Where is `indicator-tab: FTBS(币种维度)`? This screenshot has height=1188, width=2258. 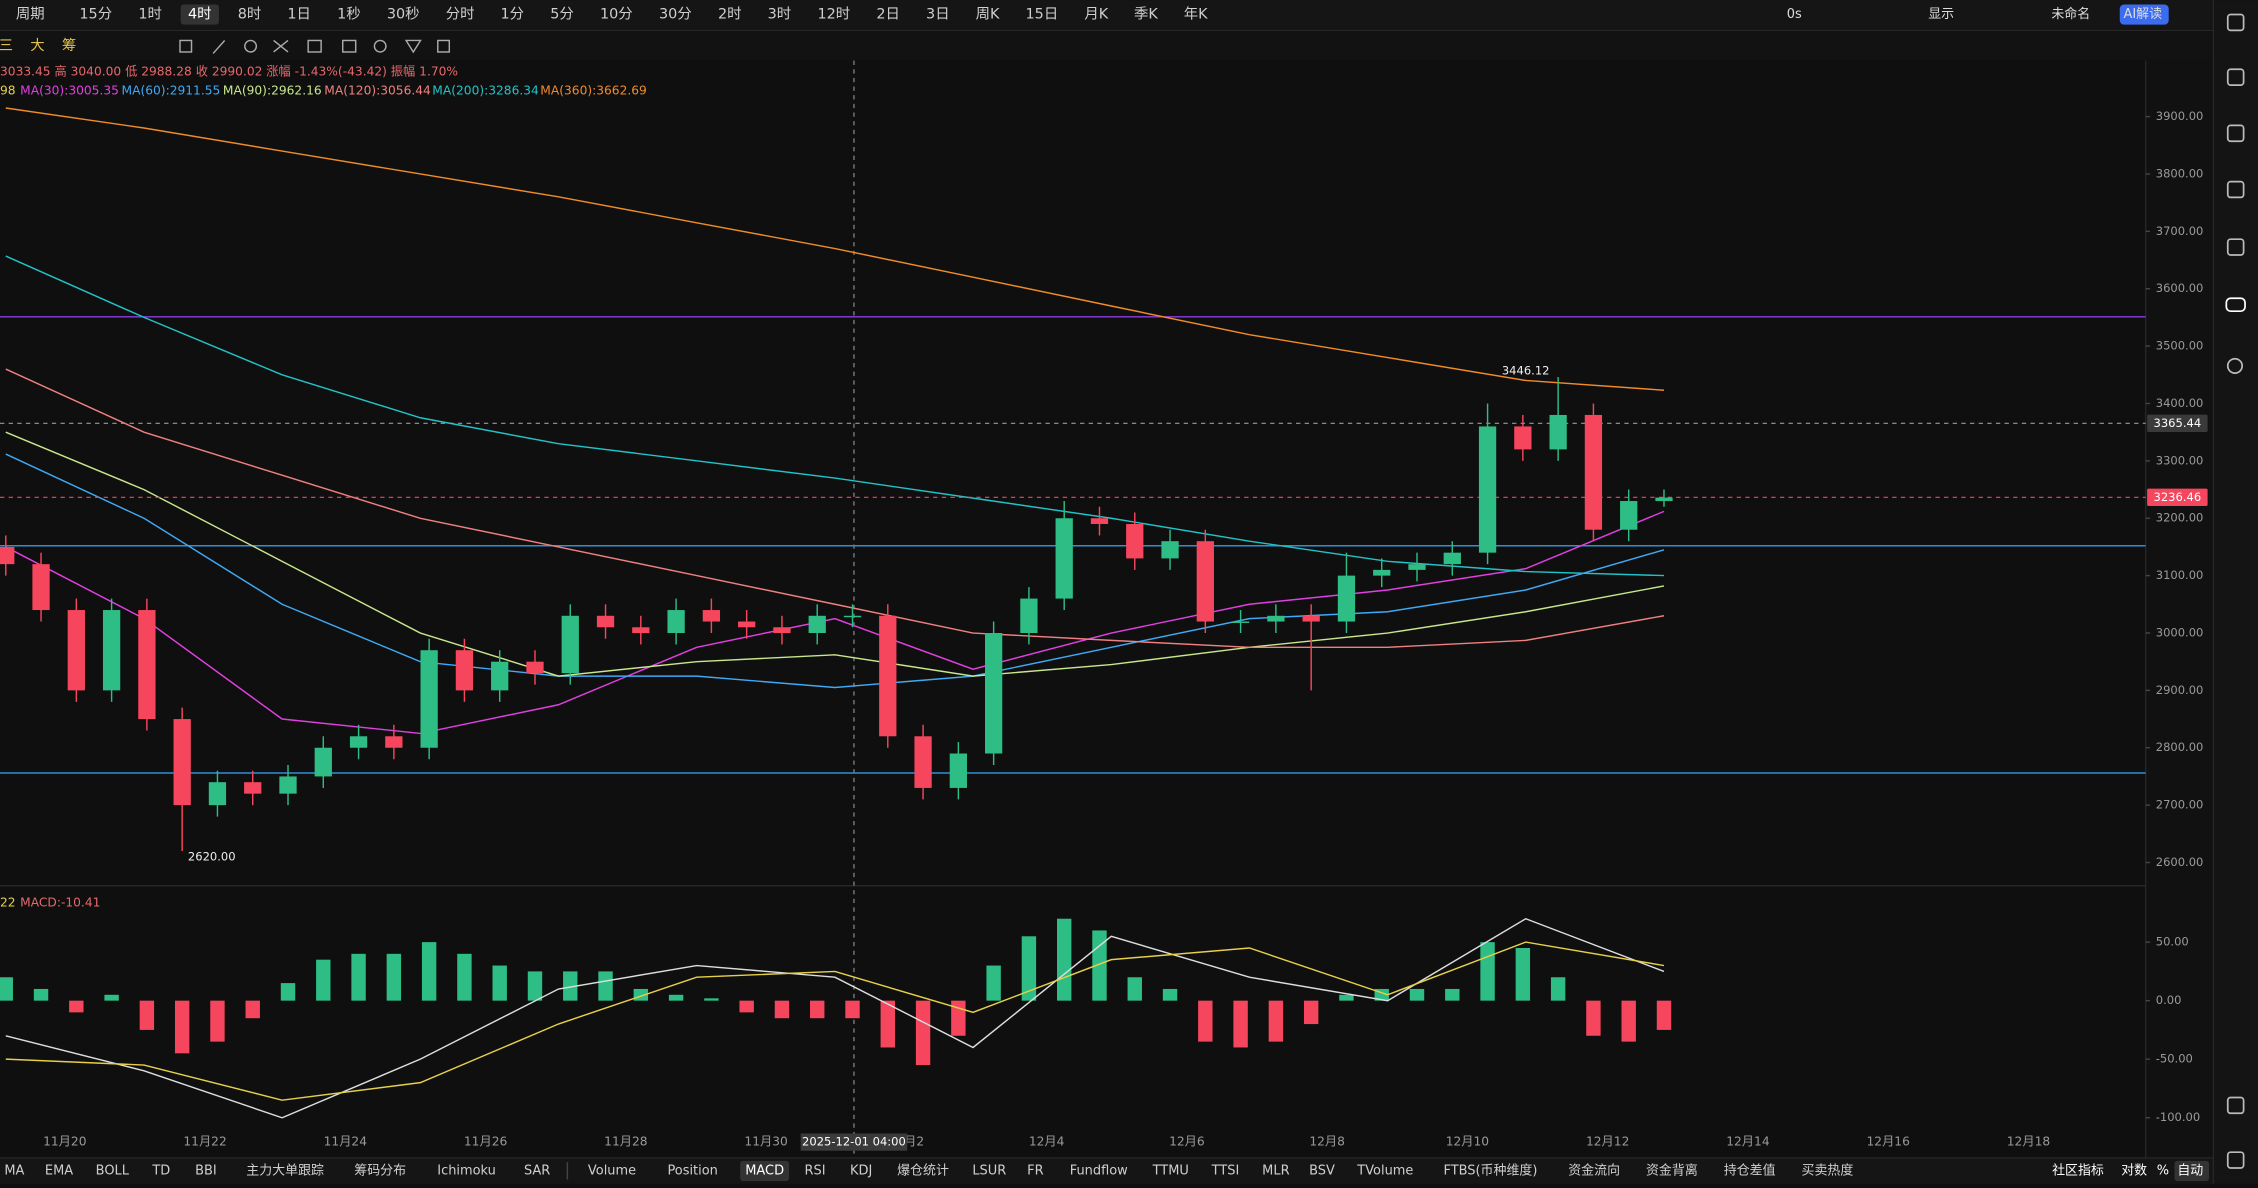 indicator-tab: FTBS(币种维度) is located at coordinates (1490, 1170).